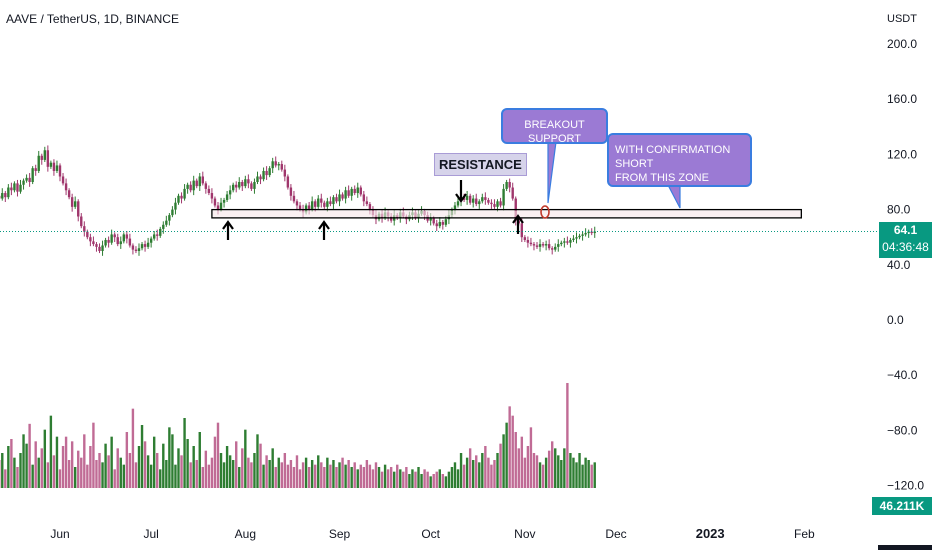 The height and width of the screenshot is (550, 932). I want to click on confirmation-line-2: FROM THIS ZONE, so click(662, 178).